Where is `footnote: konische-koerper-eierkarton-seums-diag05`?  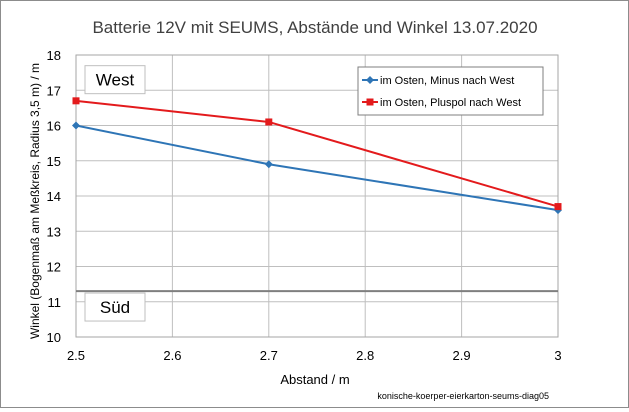
footnote: konische-koerper-eierkarton-seums-diag05 is located at coordinates (463, 396).